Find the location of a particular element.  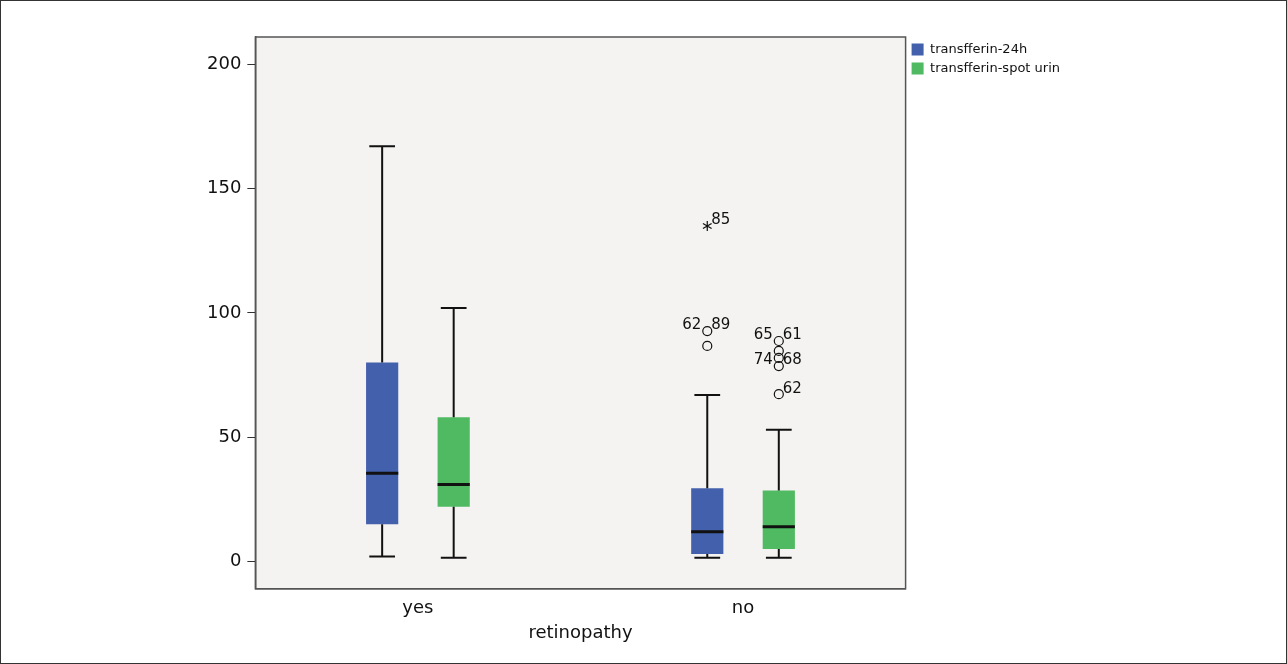

y-tick-label: 200 is located at coordinates (224, 63).